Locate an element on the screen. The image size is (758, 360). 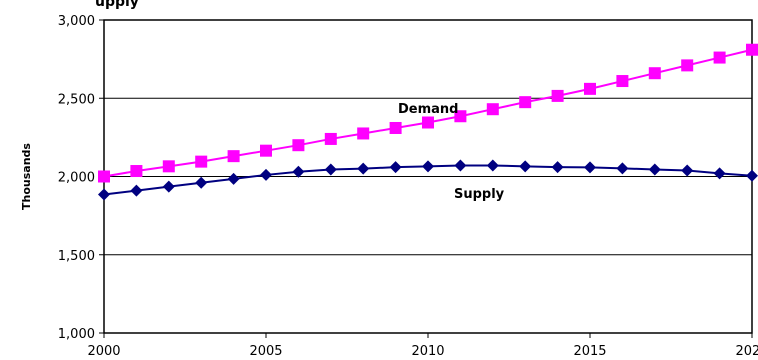
y-axis-label: Thousands is located at coordinates (26, 176).